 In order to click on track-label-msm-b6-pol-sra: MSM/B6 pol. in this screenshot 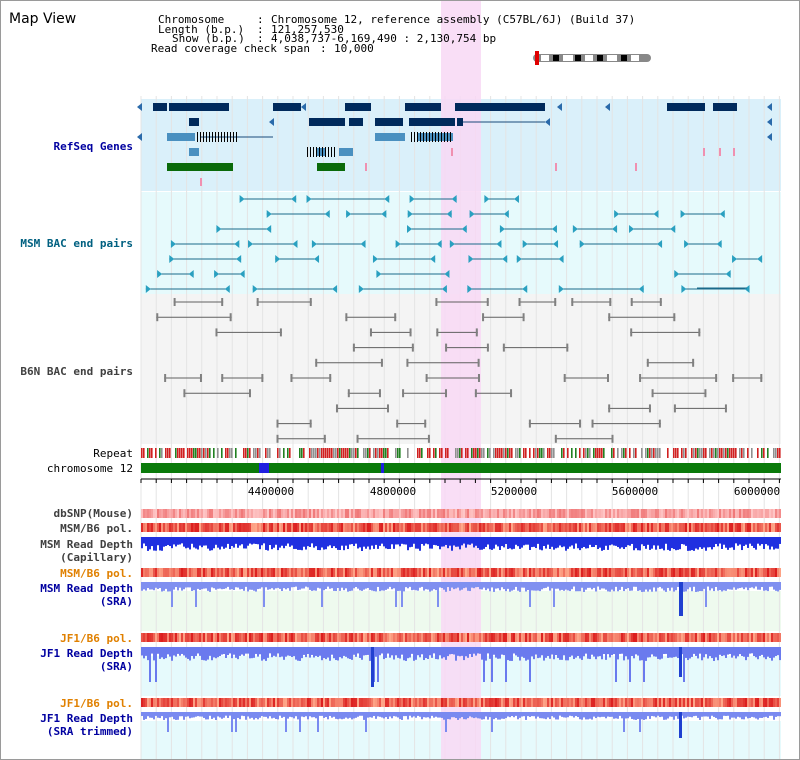, I will do `click(96, 573)`.